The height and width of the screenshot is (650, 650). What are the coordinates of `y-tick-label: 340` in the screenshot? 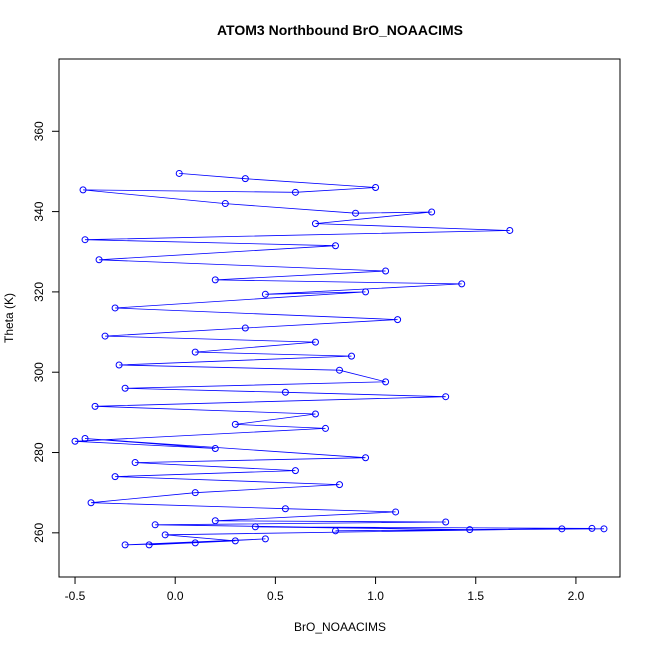 It's located at (39, 211).